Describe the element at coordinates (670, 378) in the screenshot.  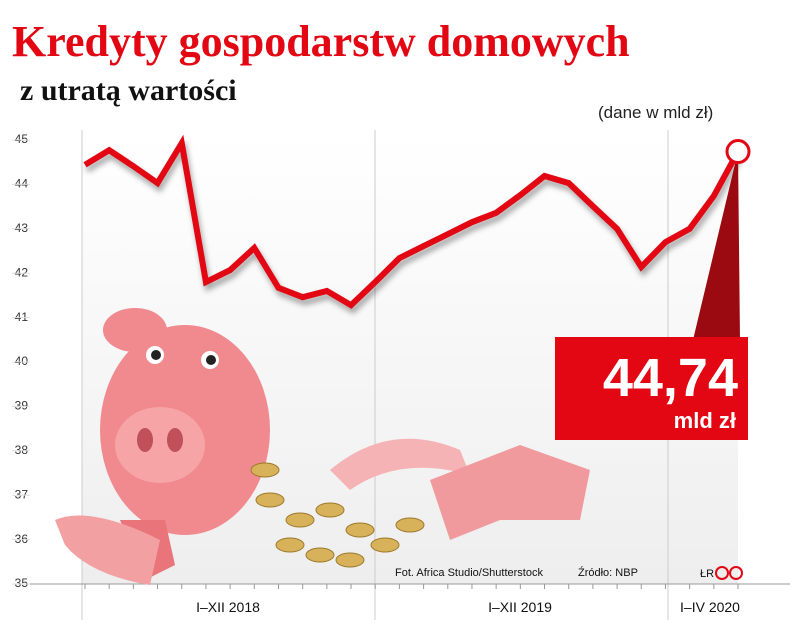
I see `value-label: 44,74` at that location.